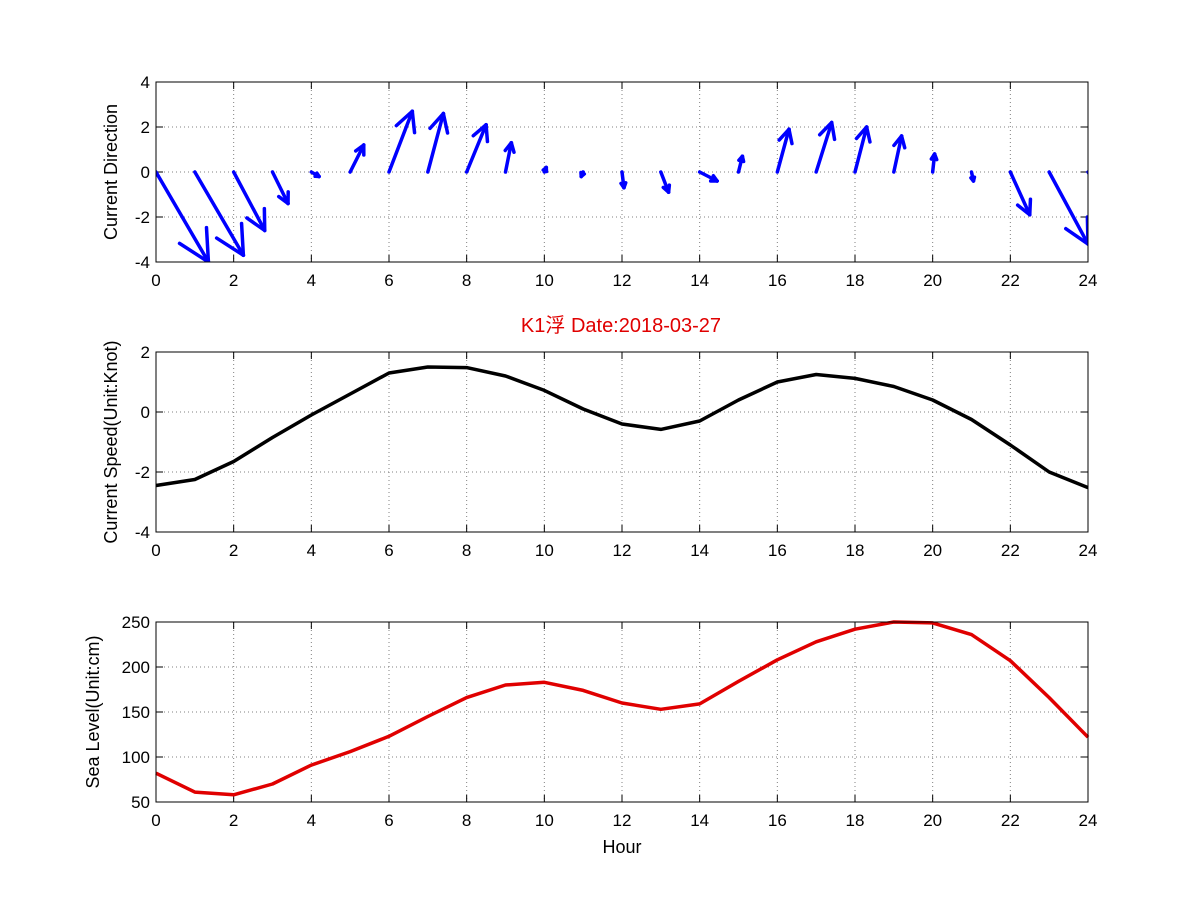 The height and width of the screenshot is (901, 1201). I want to click on y-tick-label: 4, so click(145, 82).